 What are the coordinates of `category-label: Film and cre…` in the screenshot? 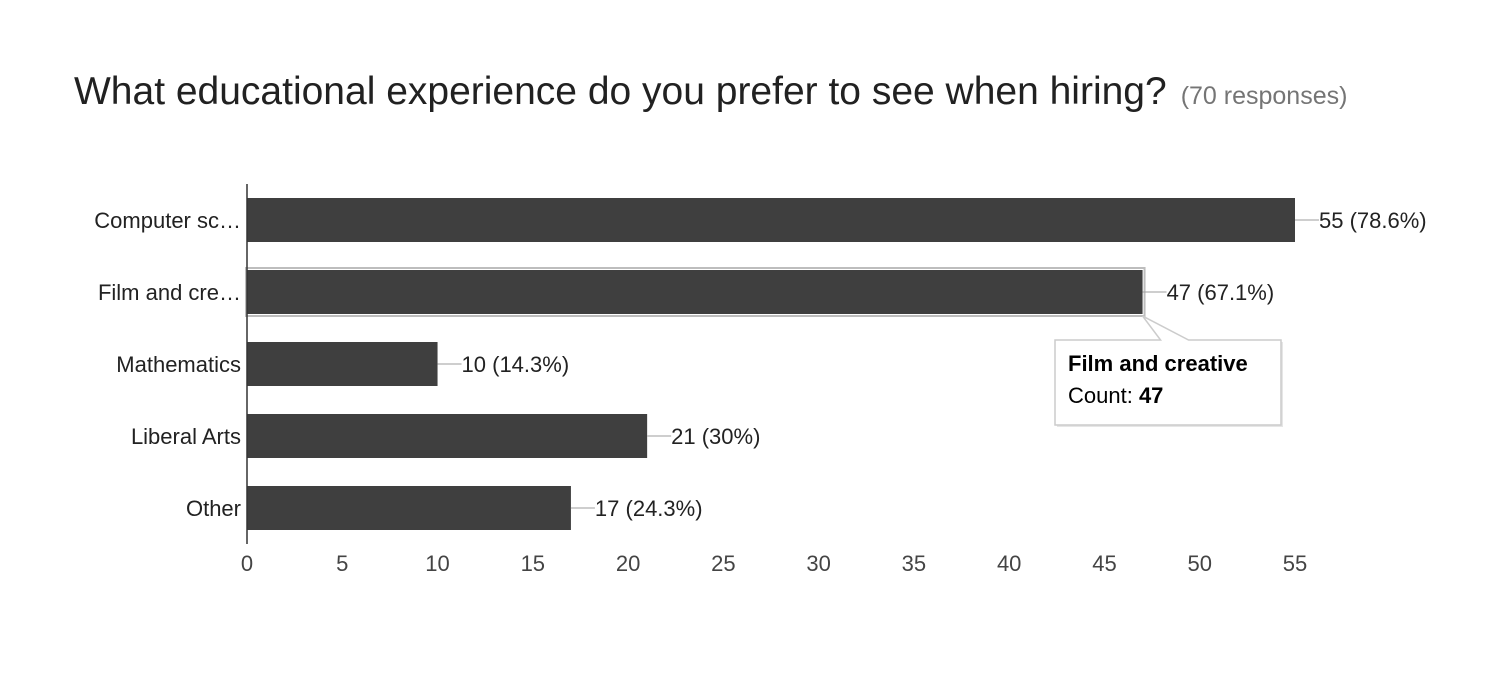 It's located at (169, 292).